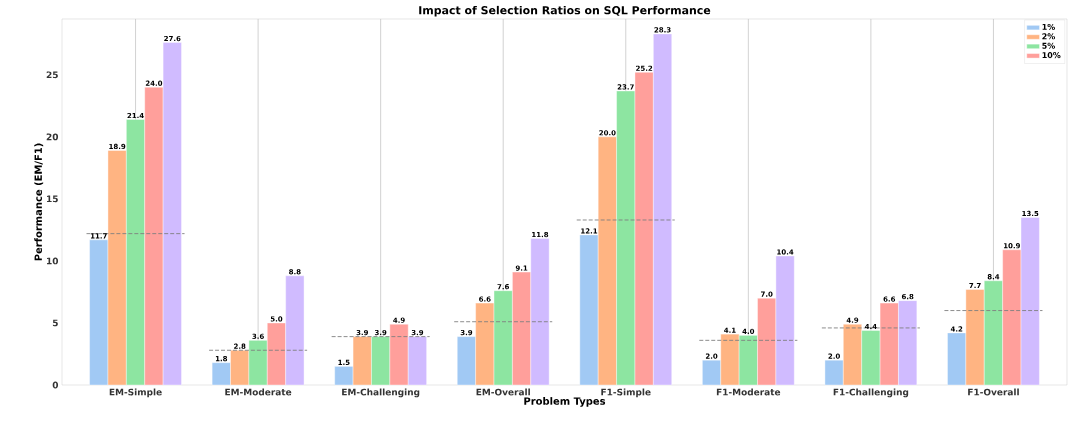 The width and height of the screenshot is (1071, 423). I want to click on y-axis-title: Performance (EM/F1), so click(39, 202).